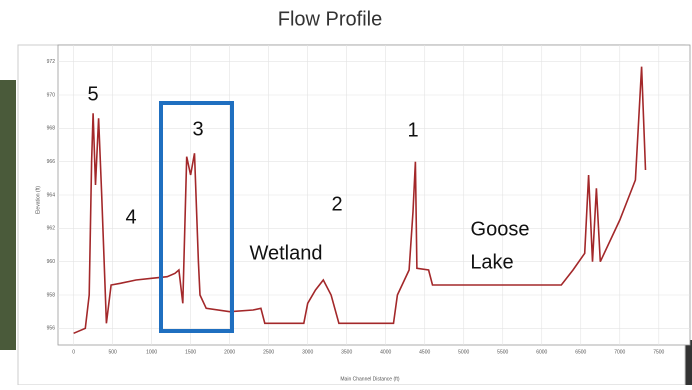 This screenshot has height=390, width=692. Describe the element at coordinates (51, 229) in the screenshot. I see `y-tick-label: 962` at that location.